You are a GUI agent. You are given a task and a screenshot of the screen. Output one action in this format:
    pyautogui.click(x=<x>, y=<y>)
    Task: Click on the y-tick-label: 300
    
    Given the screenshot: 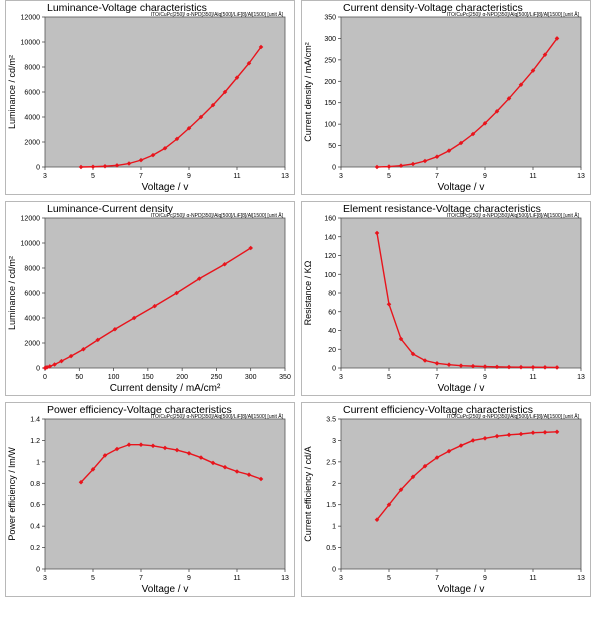 What is the action you would take?
    pyautogui.click(x=330, y=39)
    